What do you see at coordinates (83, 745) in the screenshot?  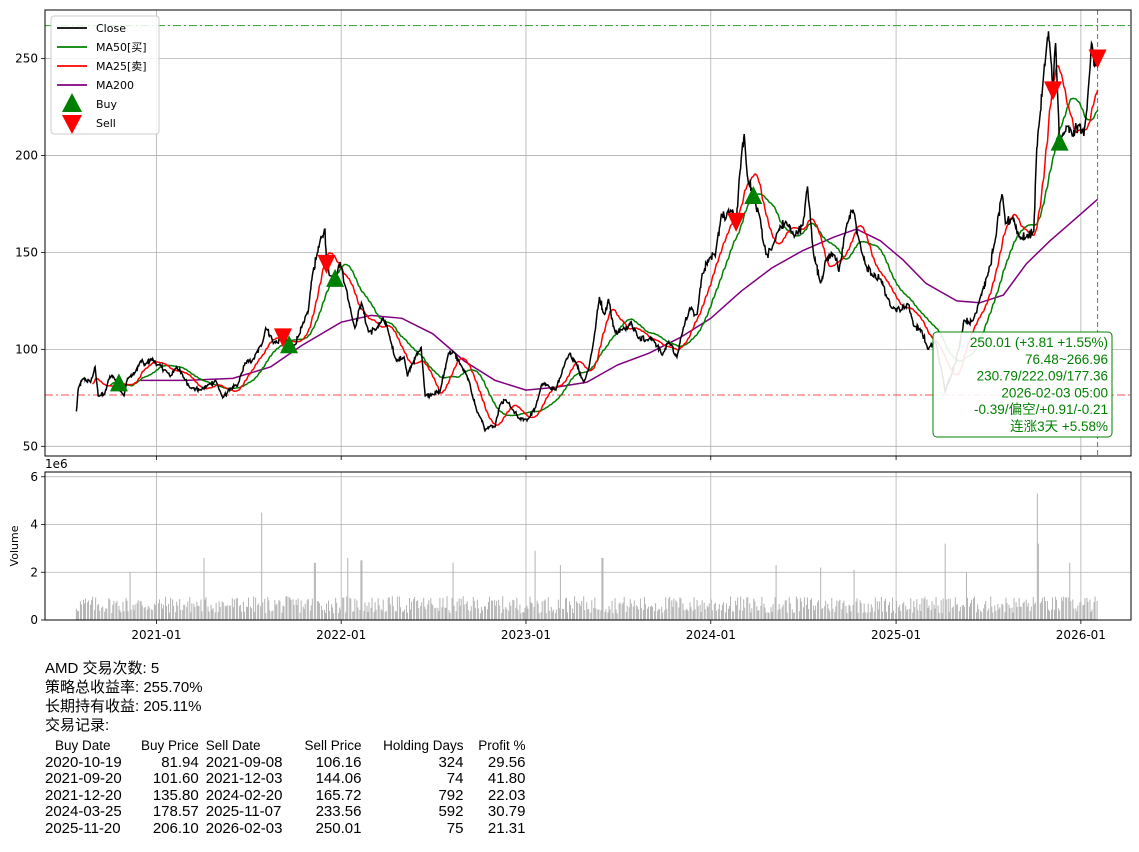 I see `col-buy-date: Buy Date` at bounding box center [83, 745].